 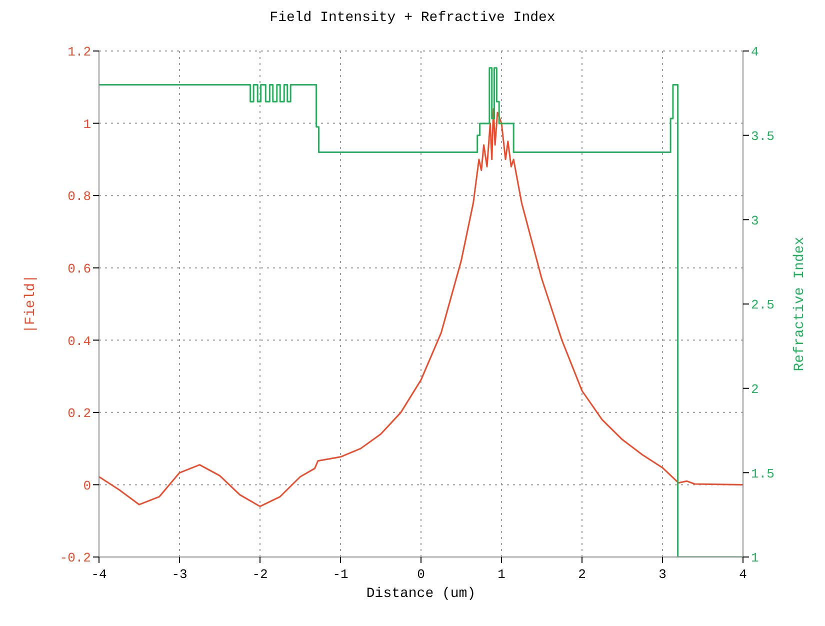 What do you see at coordinates (80, 341) in the screenshot?
I see `y-tick-label: 0.4` at bounding box center [80, 341].